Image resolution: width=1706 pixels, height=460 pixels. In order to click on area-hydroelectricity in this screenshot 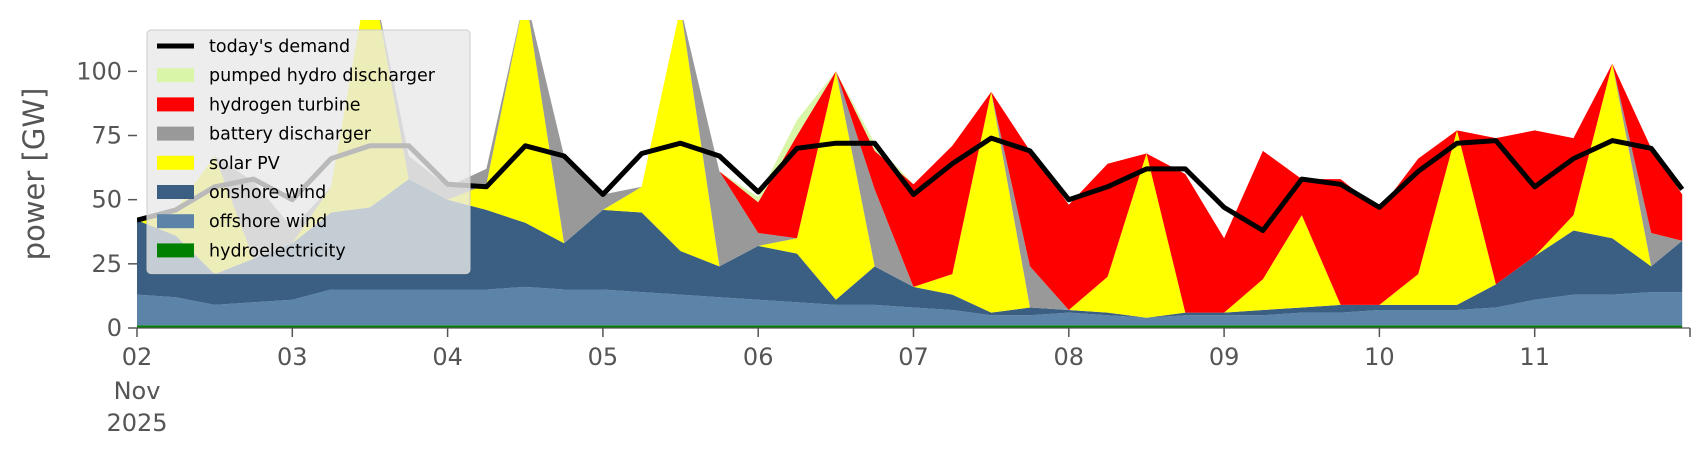, I will do `click(910, 326)`.